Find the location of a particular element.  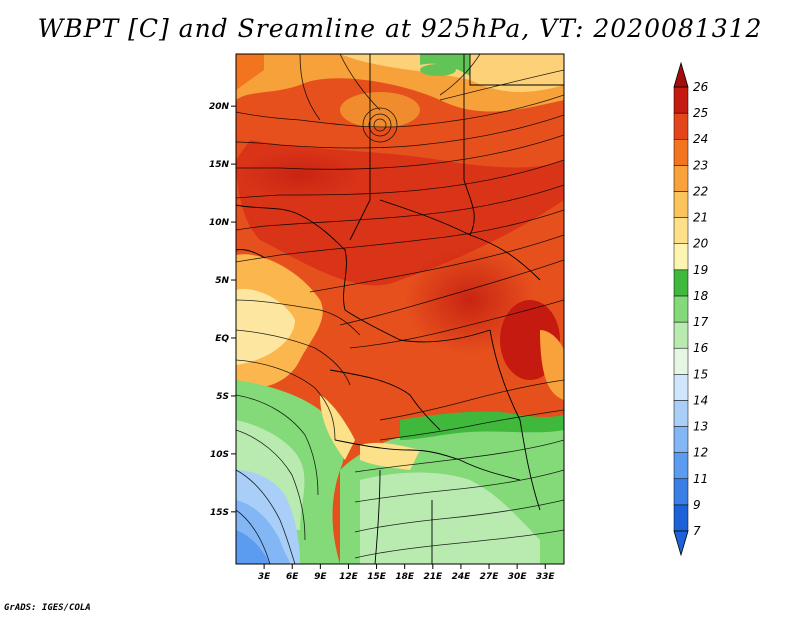

lat-tick-label: 10S is located at coordinates (219, 455).